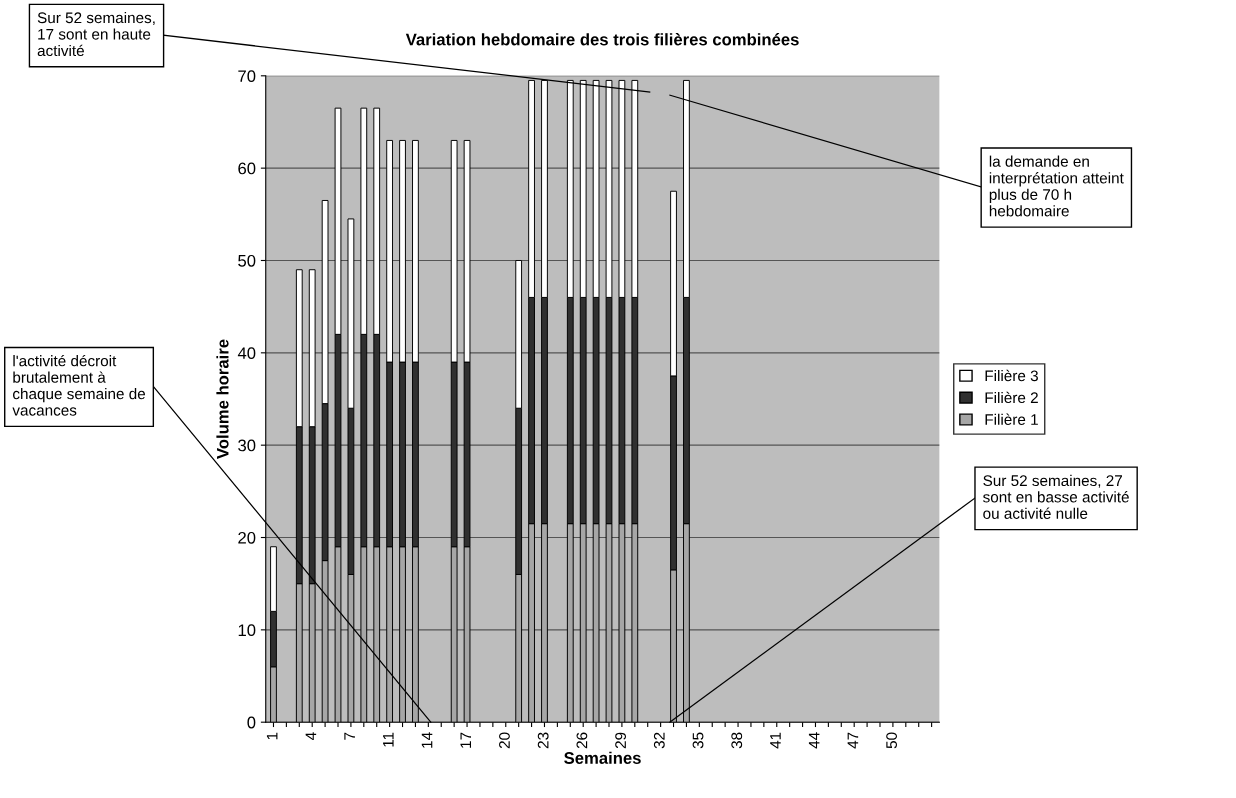 The width and height of the screenshot is (1236, 798). I want to click on legend-label: Filière 2, so click(1011, 397).